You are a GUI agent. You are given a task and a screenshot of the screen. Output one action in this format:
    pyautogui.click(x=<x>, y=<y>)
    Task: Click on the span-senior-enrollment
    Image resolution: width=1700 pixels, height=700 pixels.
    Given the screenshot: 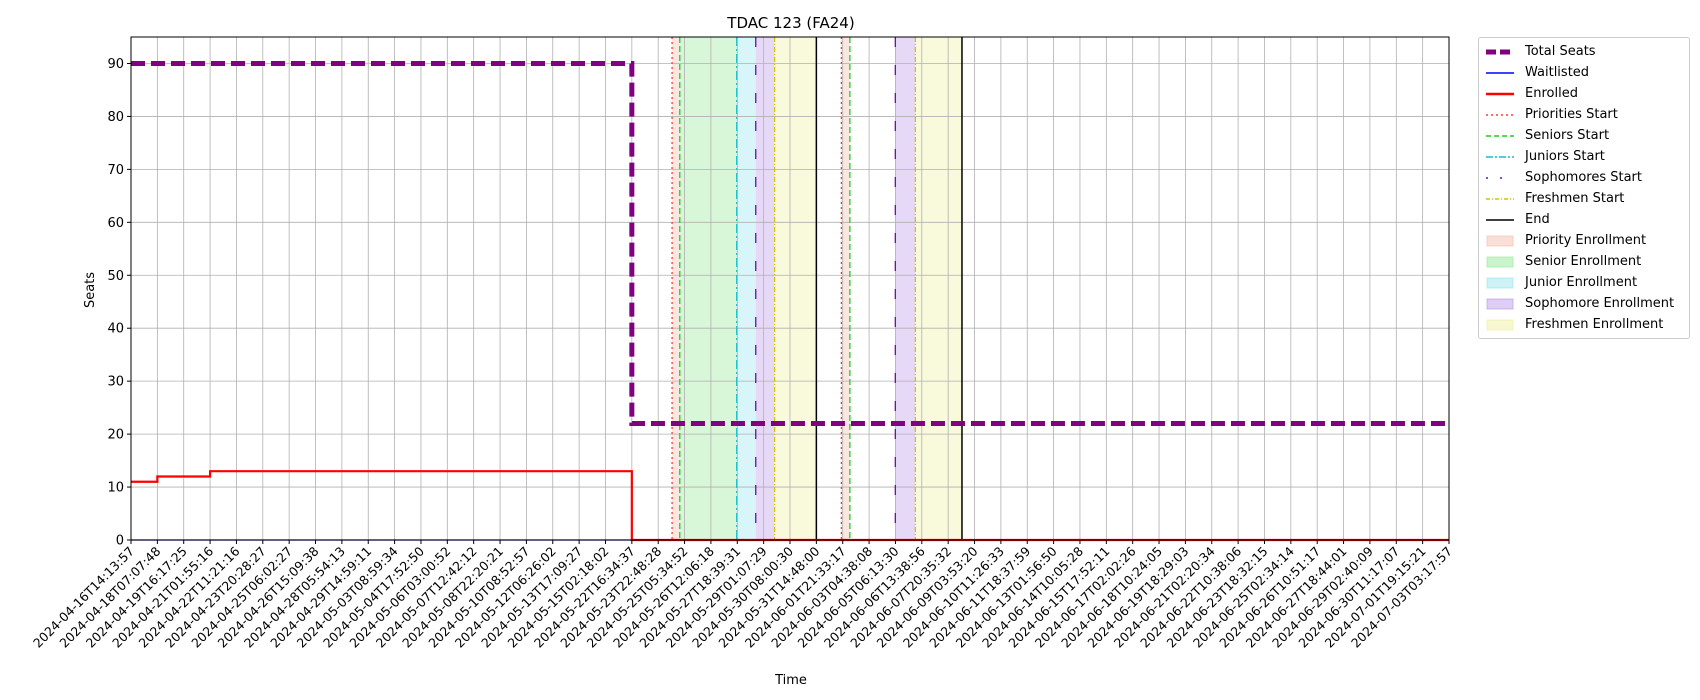 What is the action you would take?
    pyautogui.click(x=708, y=288)
    